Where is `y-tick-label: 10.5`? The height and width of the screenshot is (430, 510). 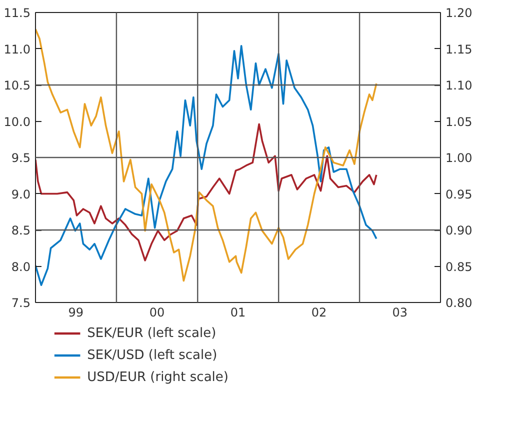
y-tick-label: 10.5 is located at coordinates (17, 85).